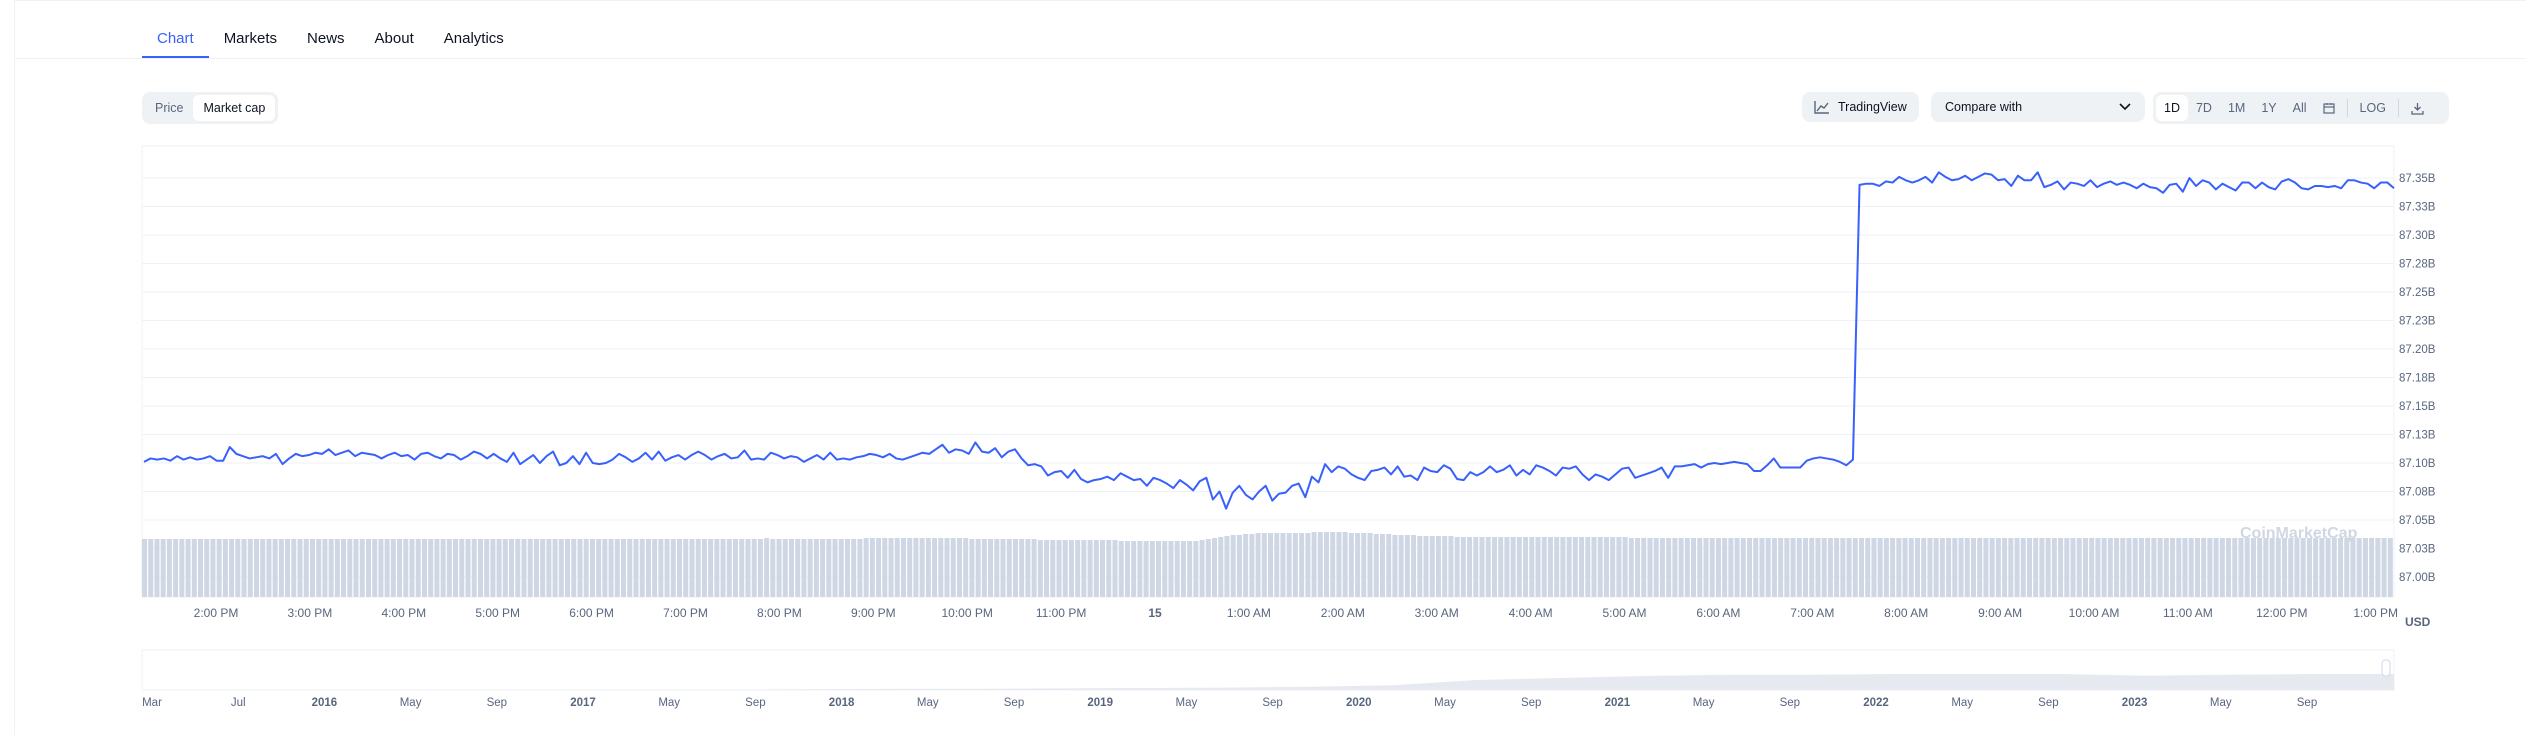  What do you see at coordinates (2417, 464) in the screenshot?
I see `y-tick-label: 87.10B` at bounding box center [2417, 464].